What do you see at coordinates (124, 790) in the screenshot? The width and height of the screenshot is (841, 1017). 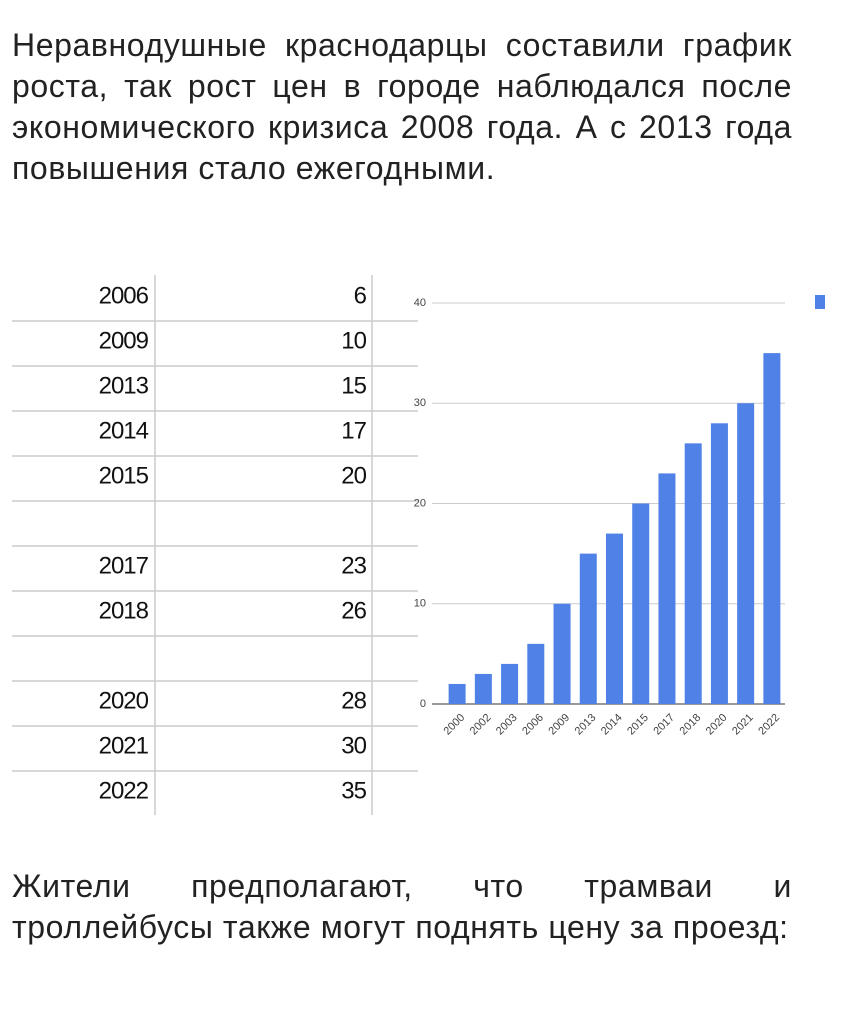 I see `table-cell: 2022` at bounding box center [124, 790].